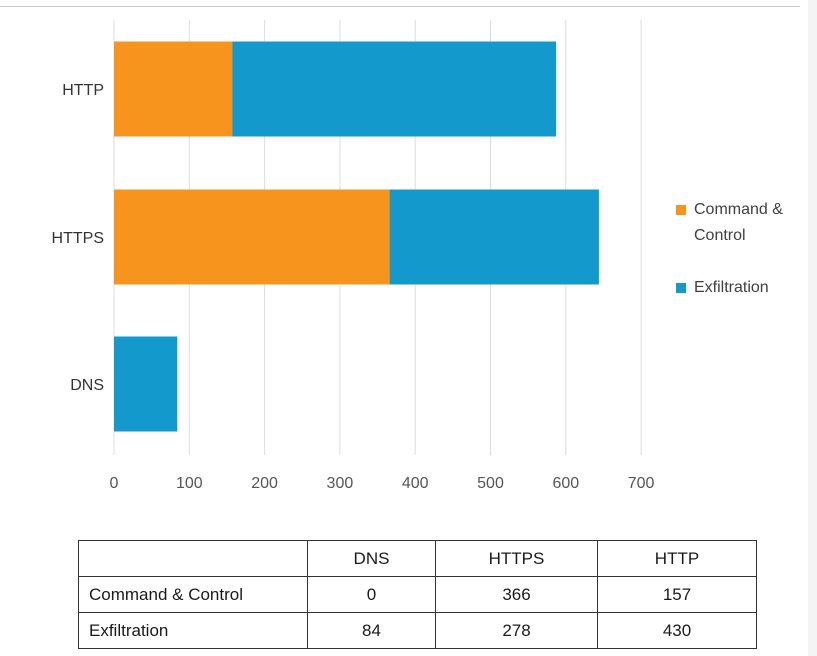 The image size is (817, 656). What do you see at coordinates (743, 262) in the screenshot?
I see `chart-legend: Command & Control Exfiltration` at bounding box center [743, 262].